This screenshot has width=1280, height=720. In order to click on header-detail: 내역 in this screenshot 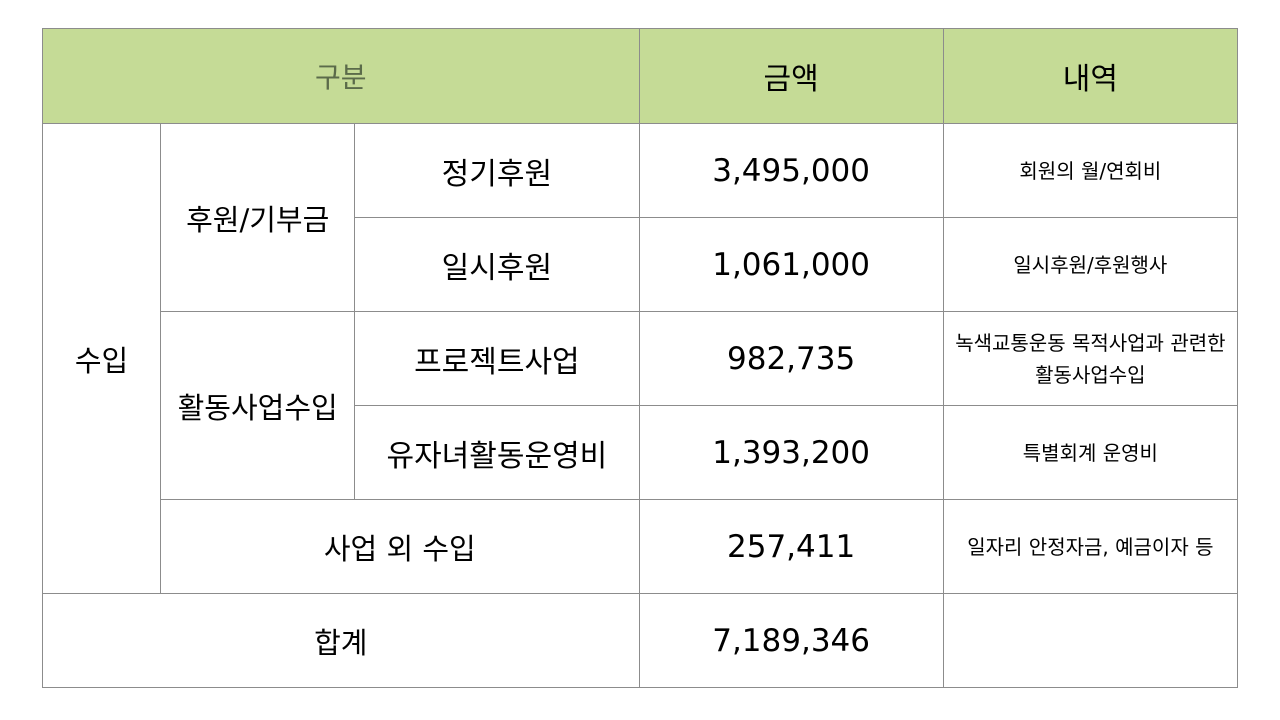, I will do `click(1090, 76)`.